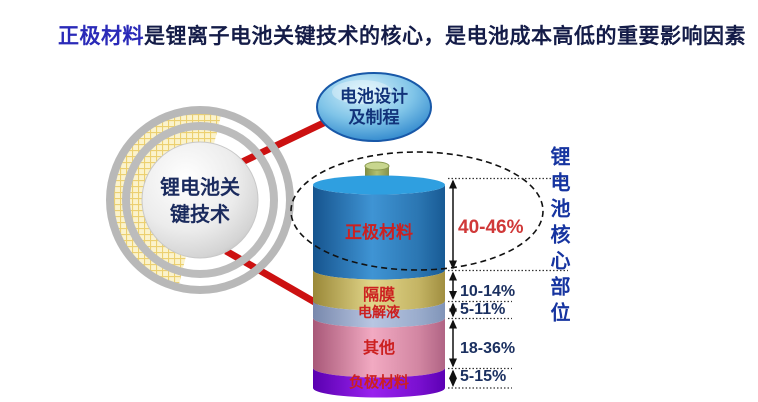 This screenshot has height=402, width=758. I want to click on key-tech-sphere, so click(200, 200).